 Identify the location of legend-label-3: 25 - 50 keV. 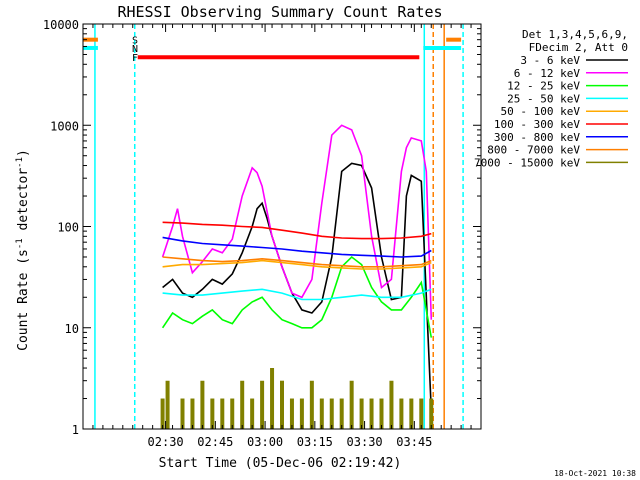
(543, 98).